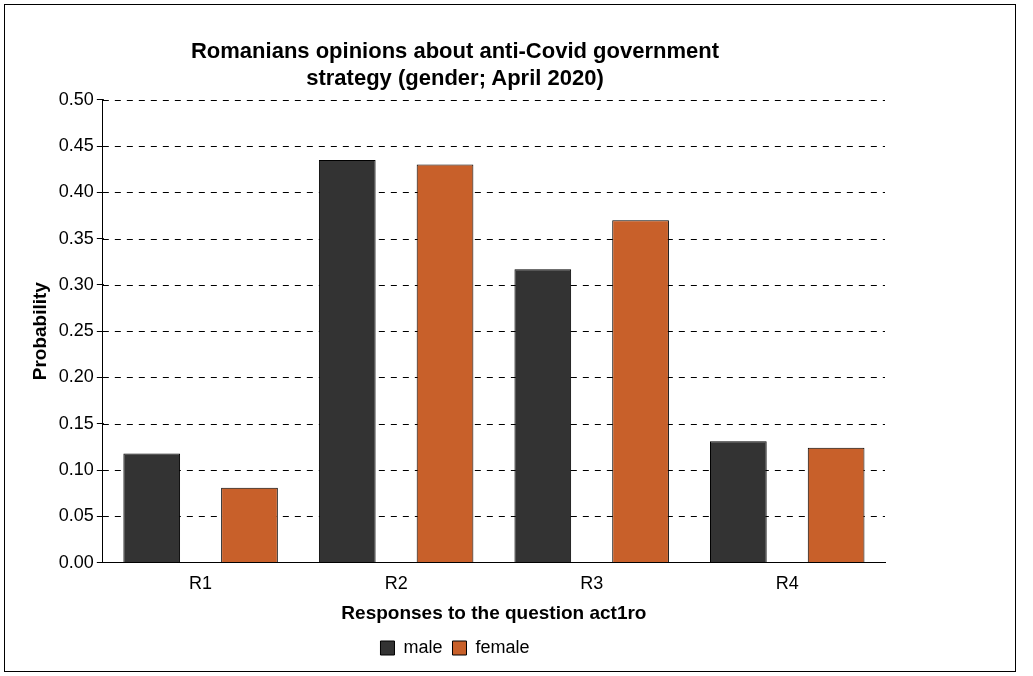  I want to click on y-tick-label: 0.25, so click(76, 330).